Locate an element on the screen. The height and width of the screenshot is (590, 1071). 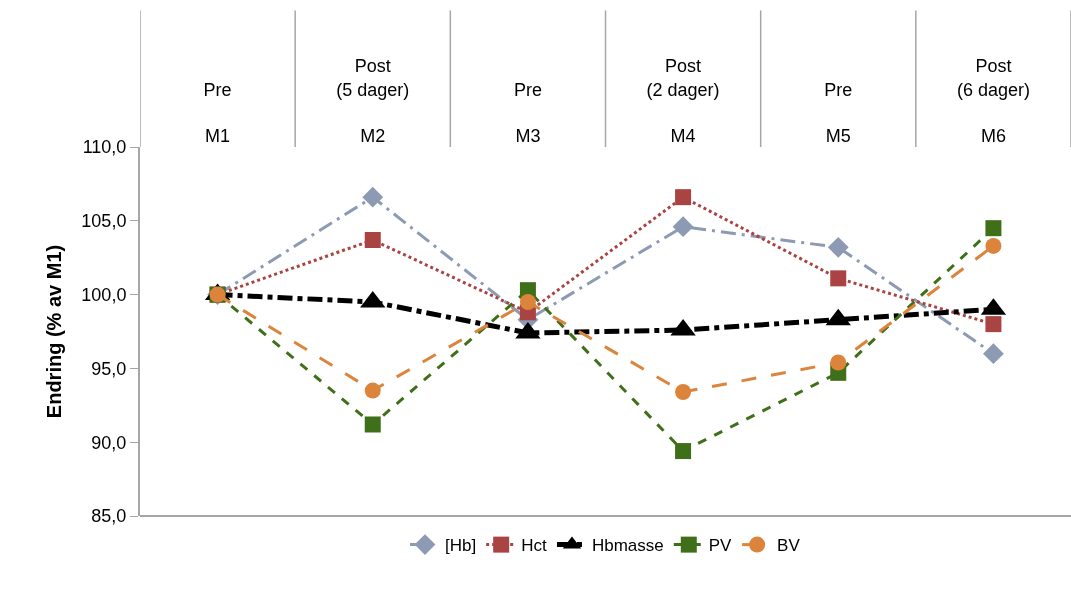
category-label: Pre M5 is located at coordinates (838, 113).